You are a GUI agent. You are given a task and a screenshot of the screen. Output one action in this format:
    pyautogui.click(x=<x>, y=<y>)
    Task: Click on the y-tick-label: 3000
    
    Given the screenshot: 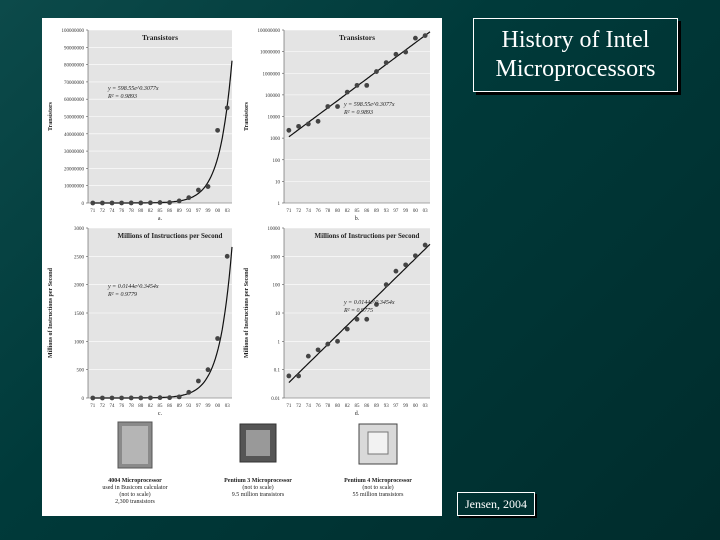 What is the action you would take?
    pyautogui.click(x=79, y=229)
    